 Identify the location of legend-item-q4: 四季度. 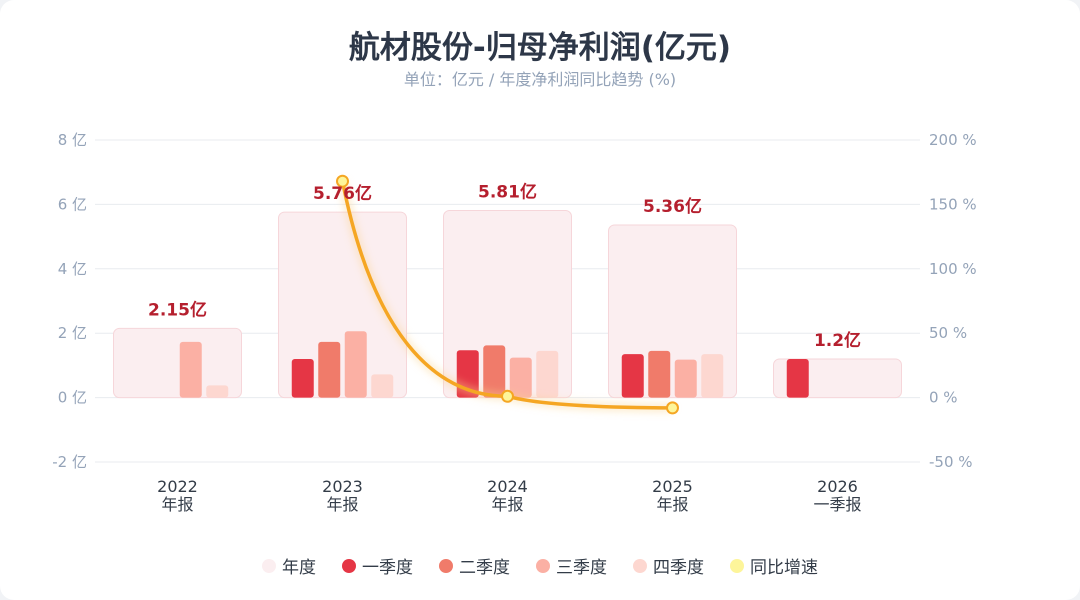
(668, 565).